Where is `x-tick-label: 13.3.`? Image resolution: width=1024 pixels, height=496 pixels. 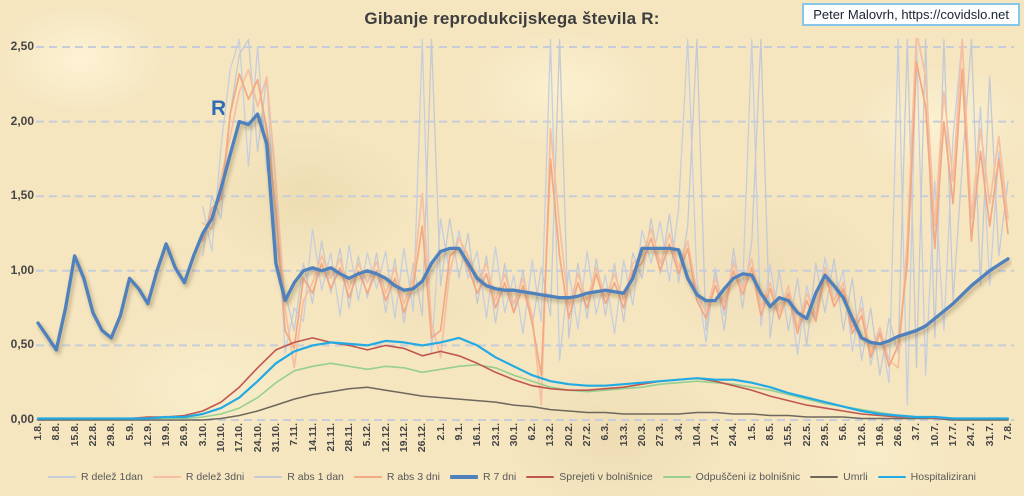
x-tick-label: 13.3. is located at coordinates (623, 435).